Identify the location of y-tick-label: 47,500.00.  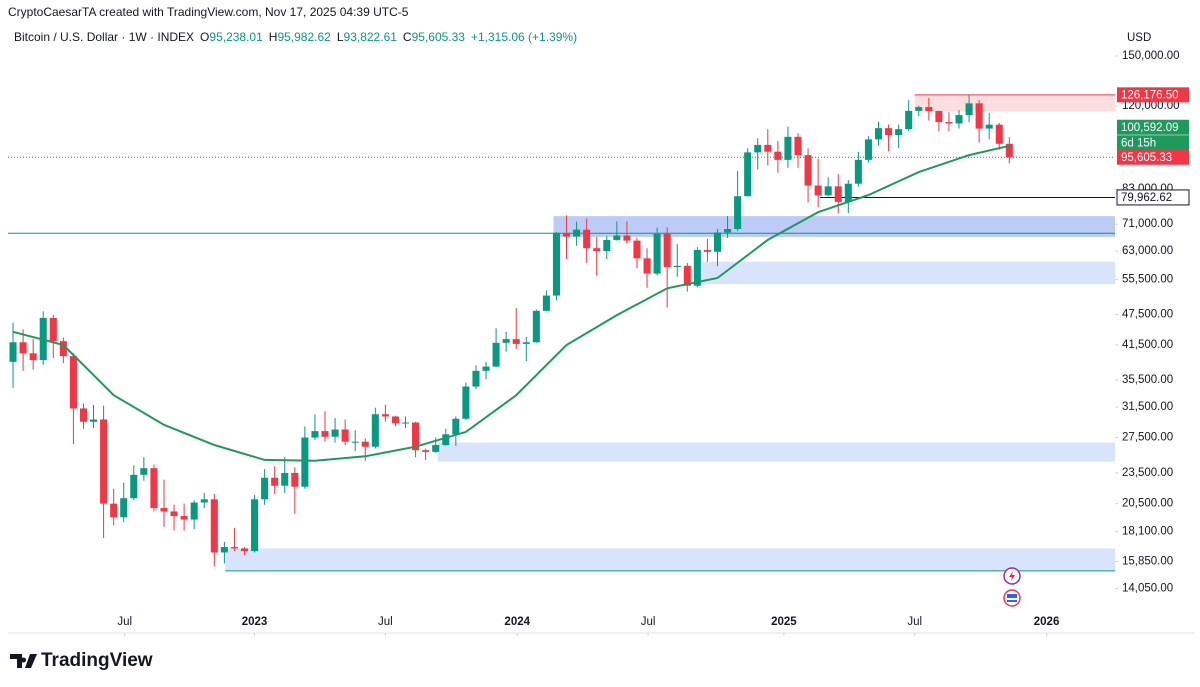
(1147, 315).